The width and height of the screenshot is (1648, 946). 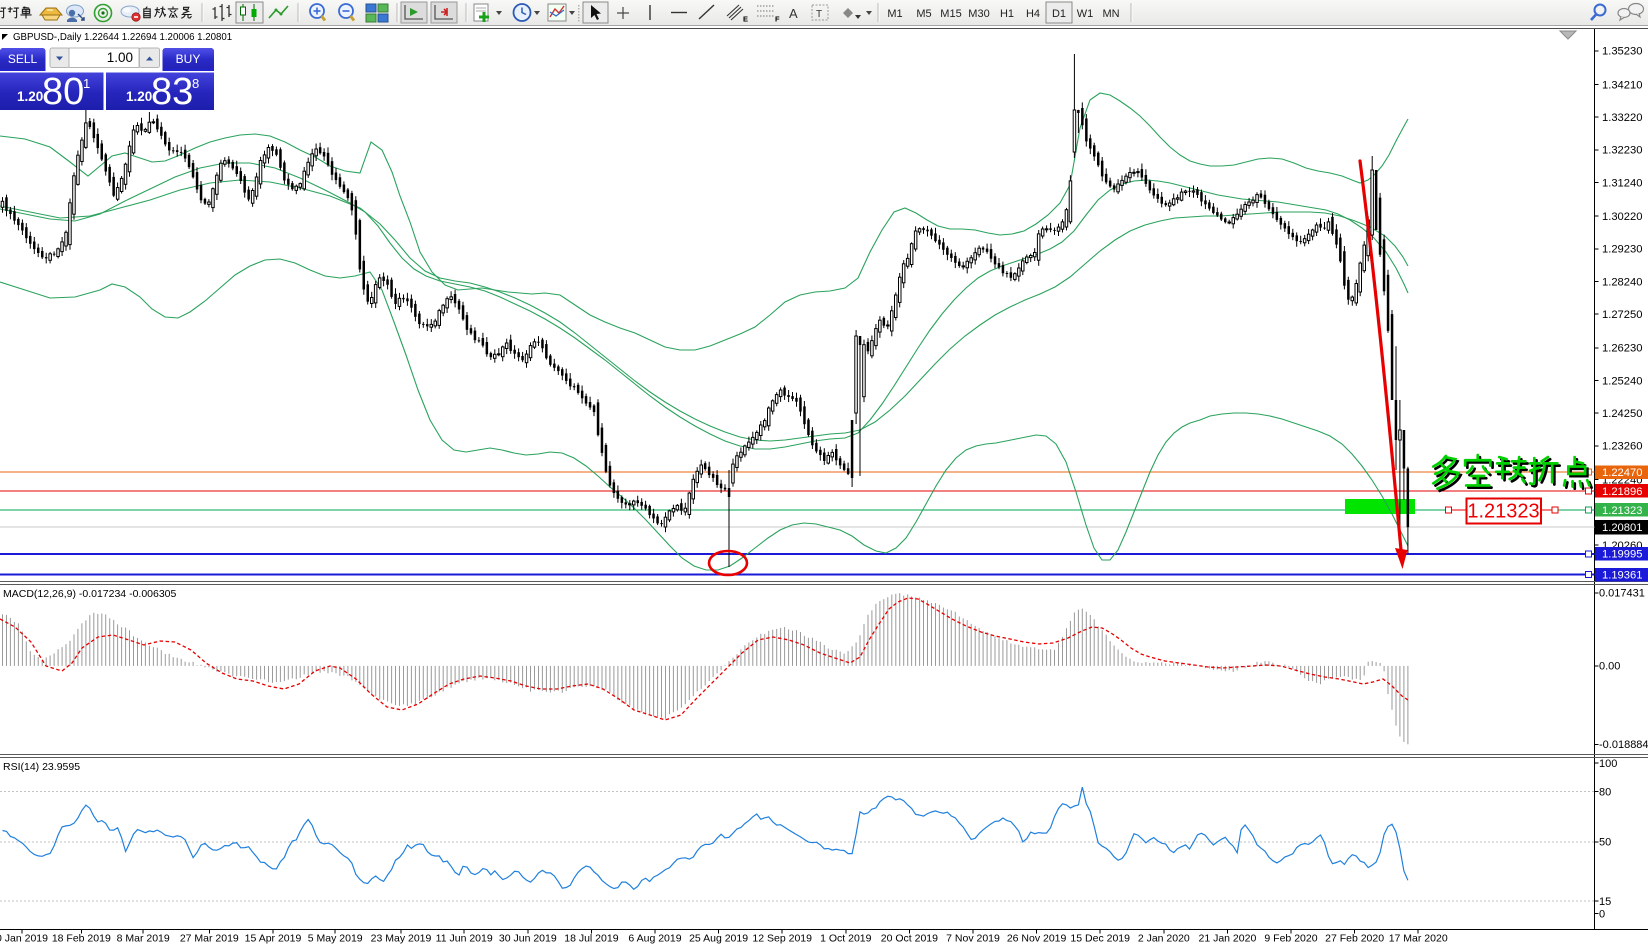 What do you see at coordinates (591, 939) in the screenshot?
I see `svg-text: 18 Jul 2019` at bounding box center [591, 939].